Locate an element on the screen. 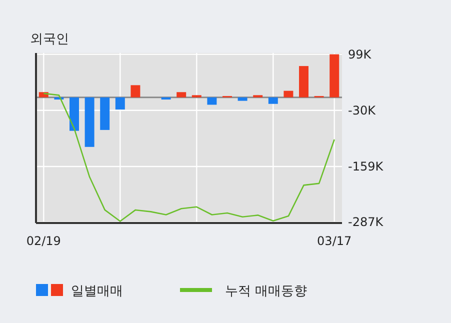 This screenshot has height=323, width=451. y-tick-label: -159K is located at coordinates (366, 166).